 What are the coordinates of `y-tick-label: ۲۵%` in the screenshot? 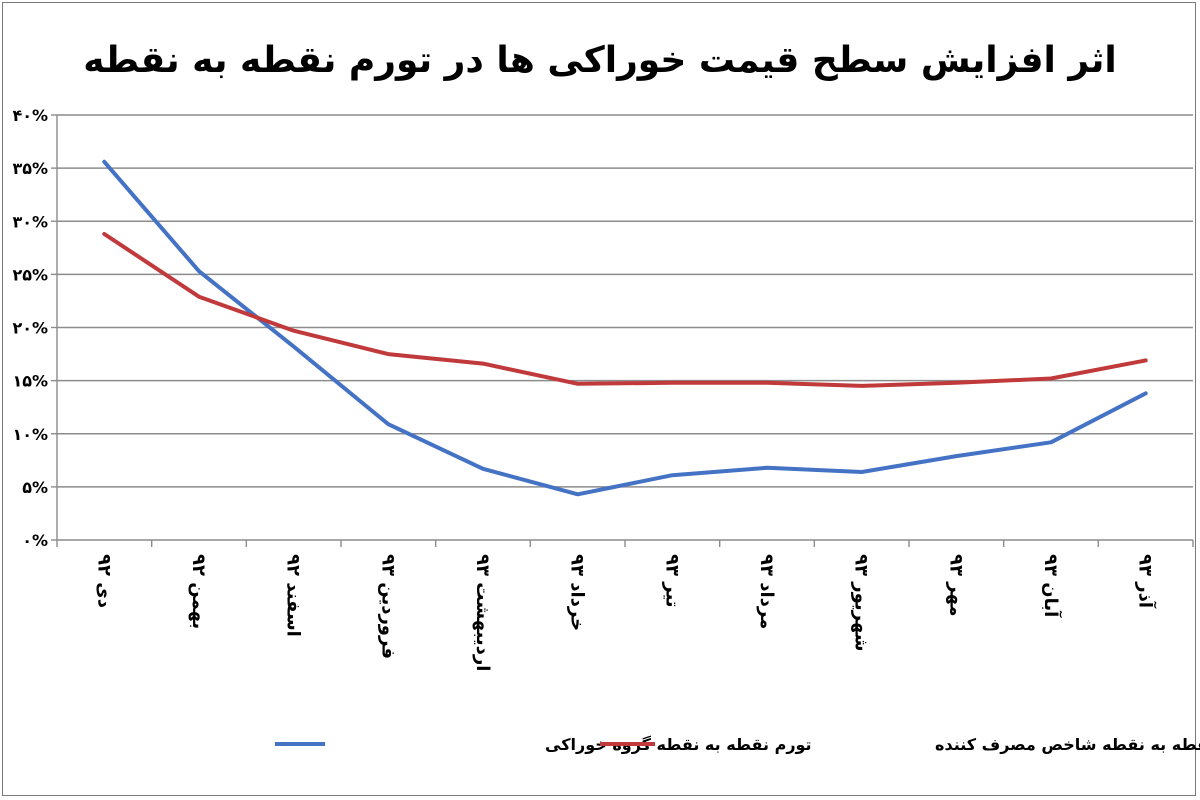 It's located at (30, 274).